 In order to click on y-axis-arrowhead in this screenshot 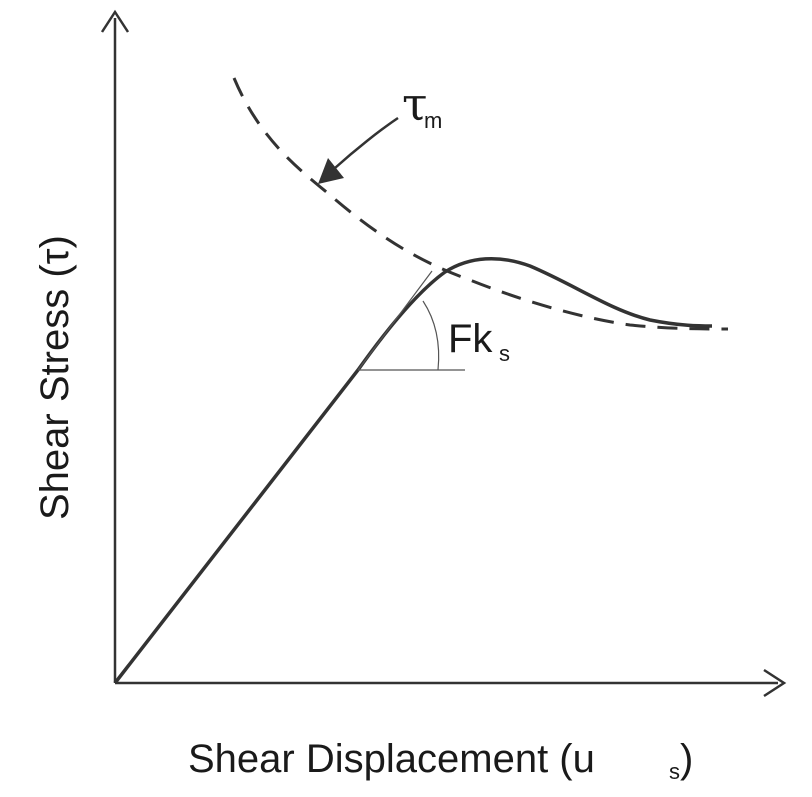, I will do `click(115, 21)`.